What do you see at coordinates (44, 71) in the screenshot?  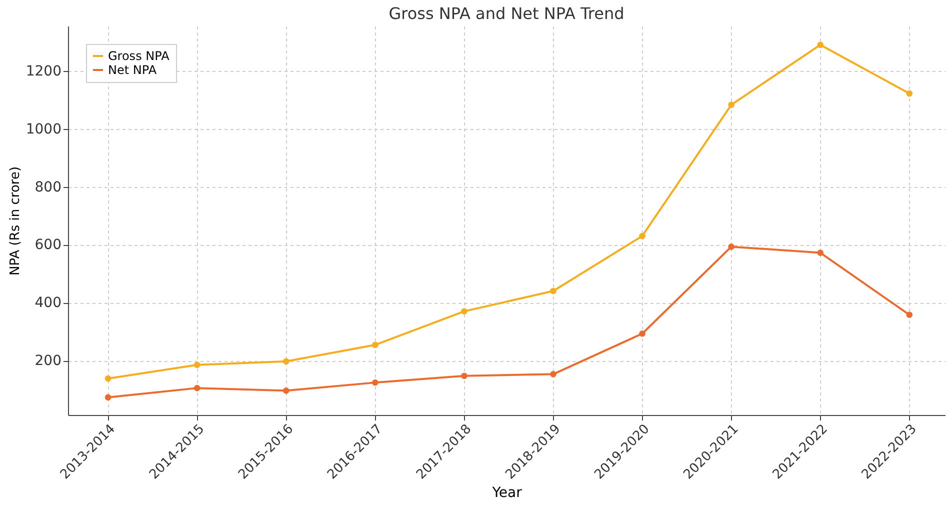 I see `y-tick-label: 1200` at bounding box center [44, 71].